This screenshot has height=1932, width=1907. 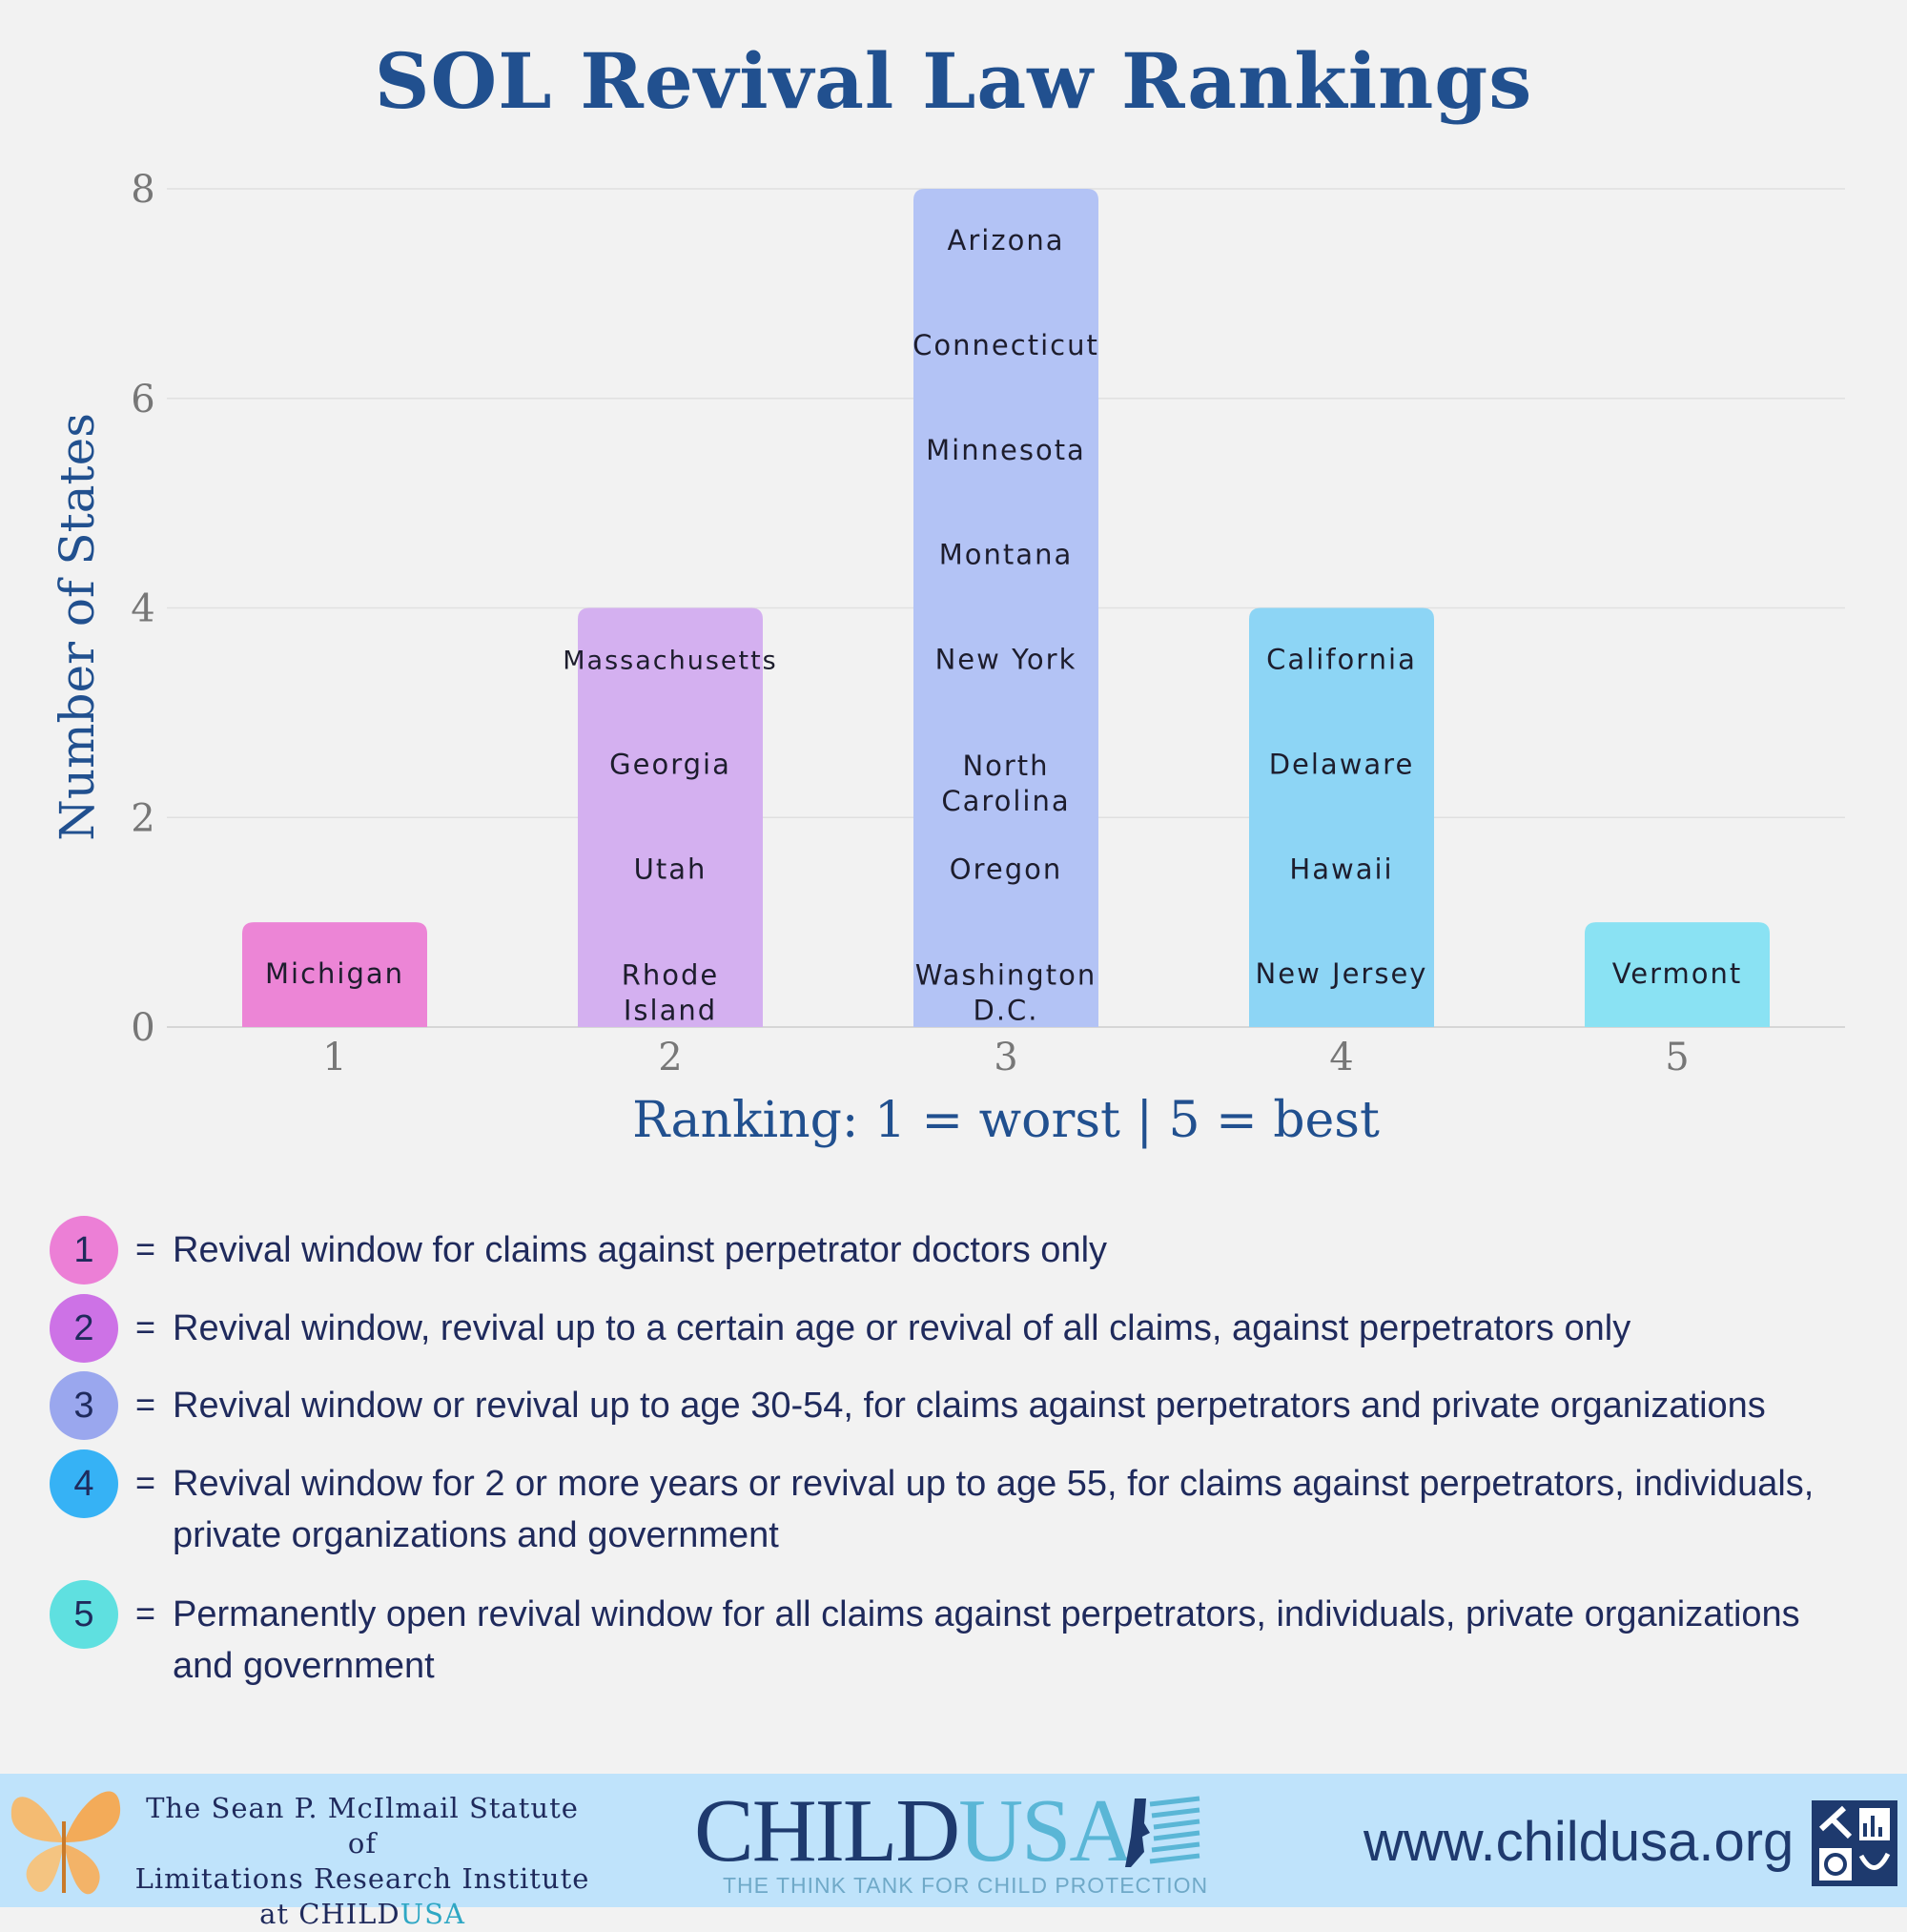 What do you see at coordinates (670, 869) in the screenshot?
I see `bar-state-label: Utah` at bounding box center [670, 869].